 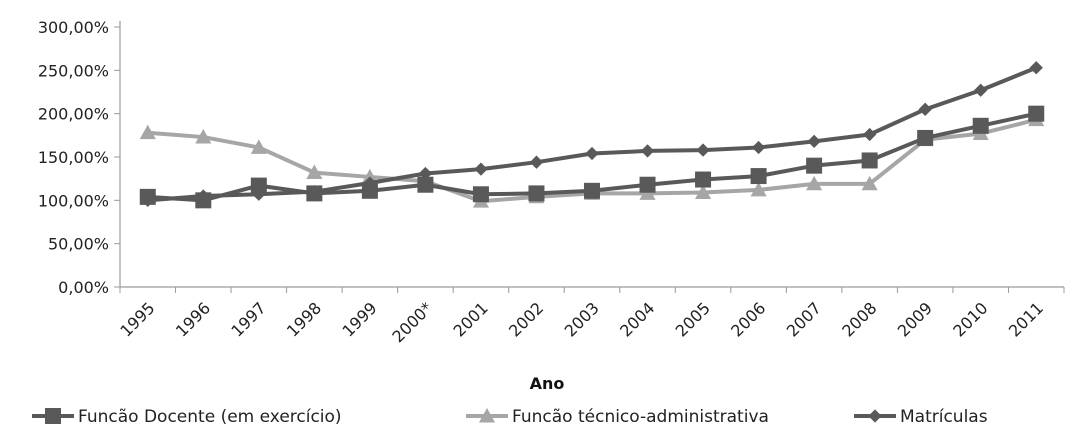 What do you see at coordinates (73, 200) in the screenshot?
I see `y-tick-label: 100,00%` at bounding box center [73, 200].